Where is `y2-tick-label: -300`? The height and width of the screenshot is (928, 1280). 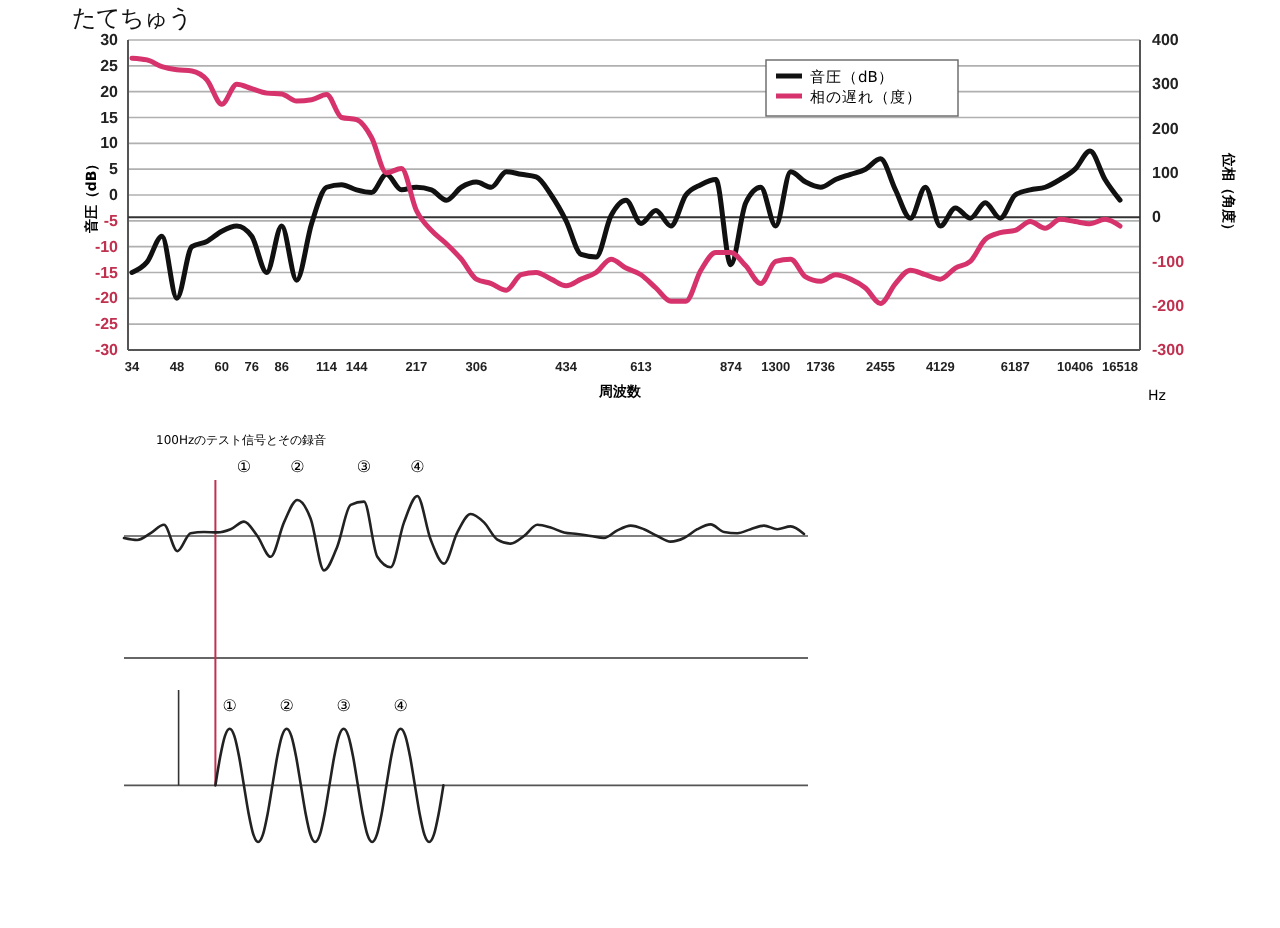
y2-tick-label: -300 is located at coordinates (1169, 350).